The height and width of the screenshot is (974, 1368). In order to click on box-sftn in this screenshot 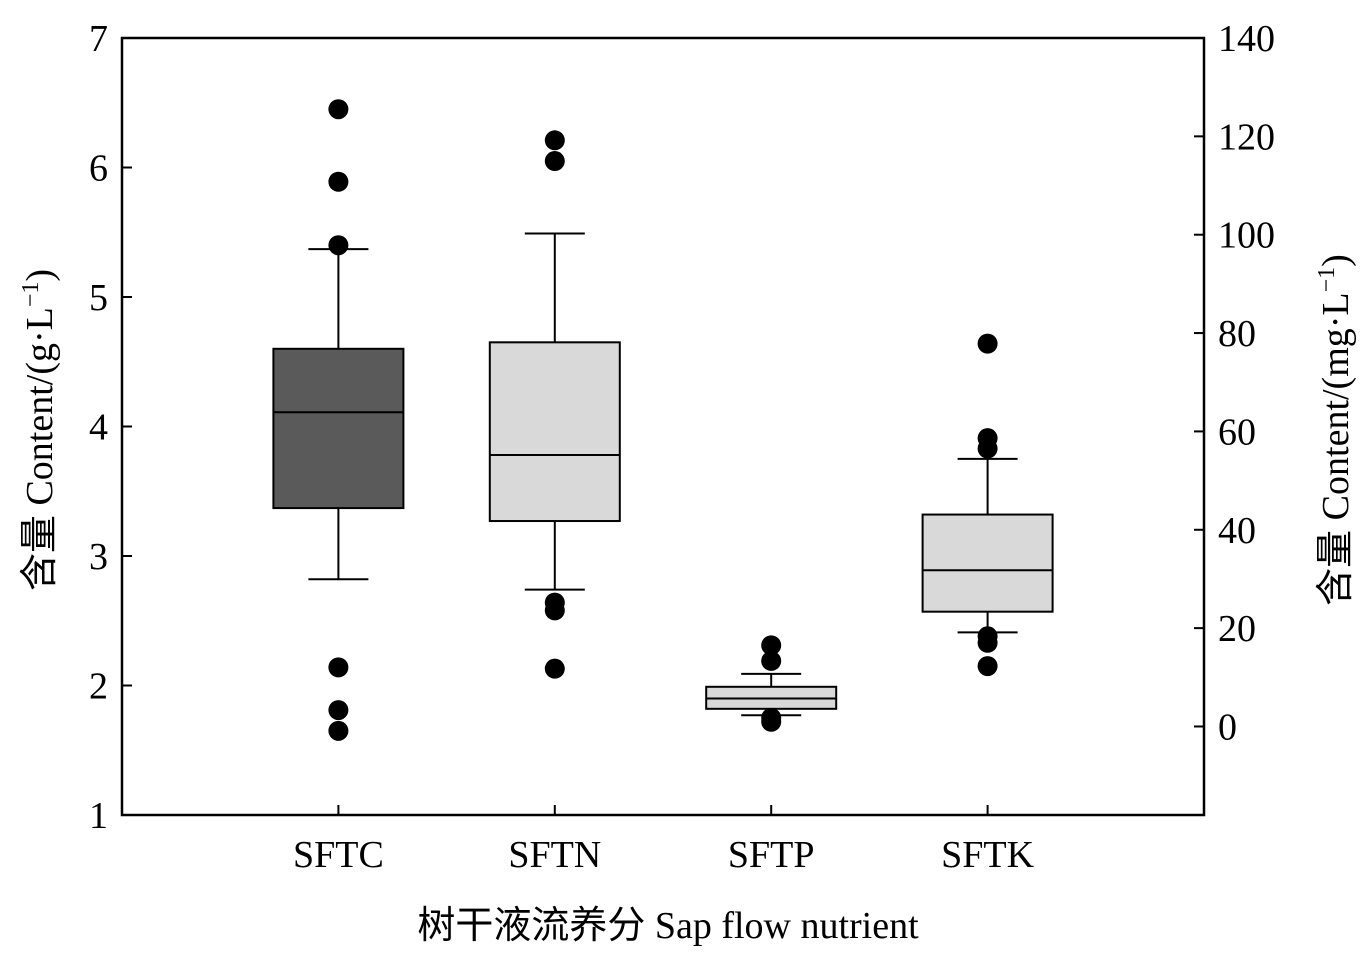, I will do `click(555, 404)`.